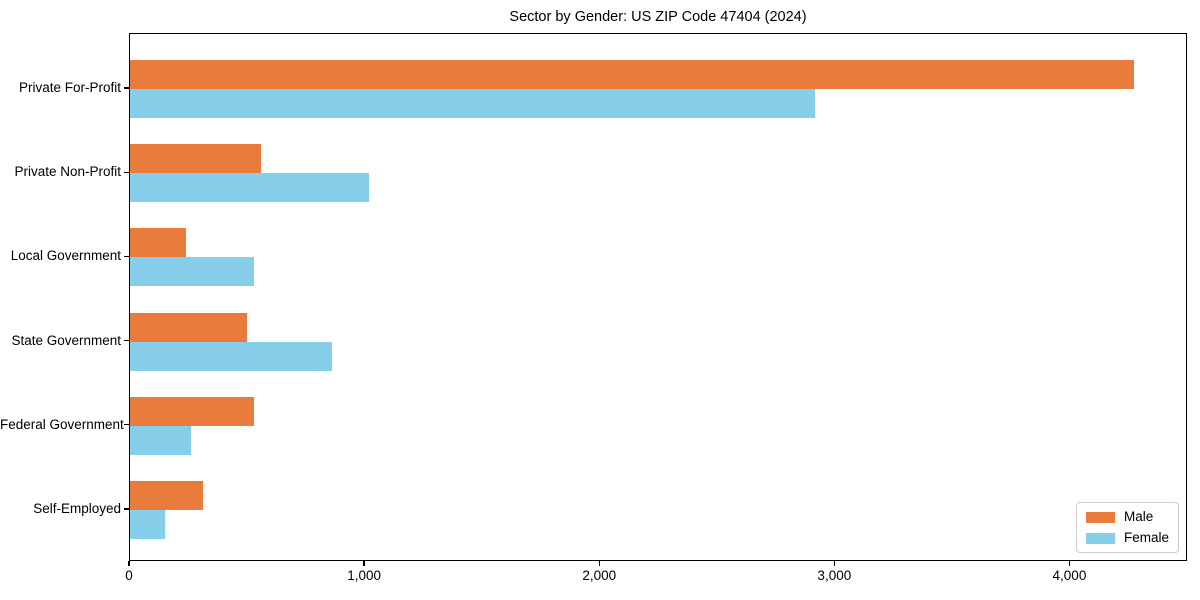  Describe the element at coordinates (1127, 527) in the screenshot. I see `legend: Male Female` at that location.